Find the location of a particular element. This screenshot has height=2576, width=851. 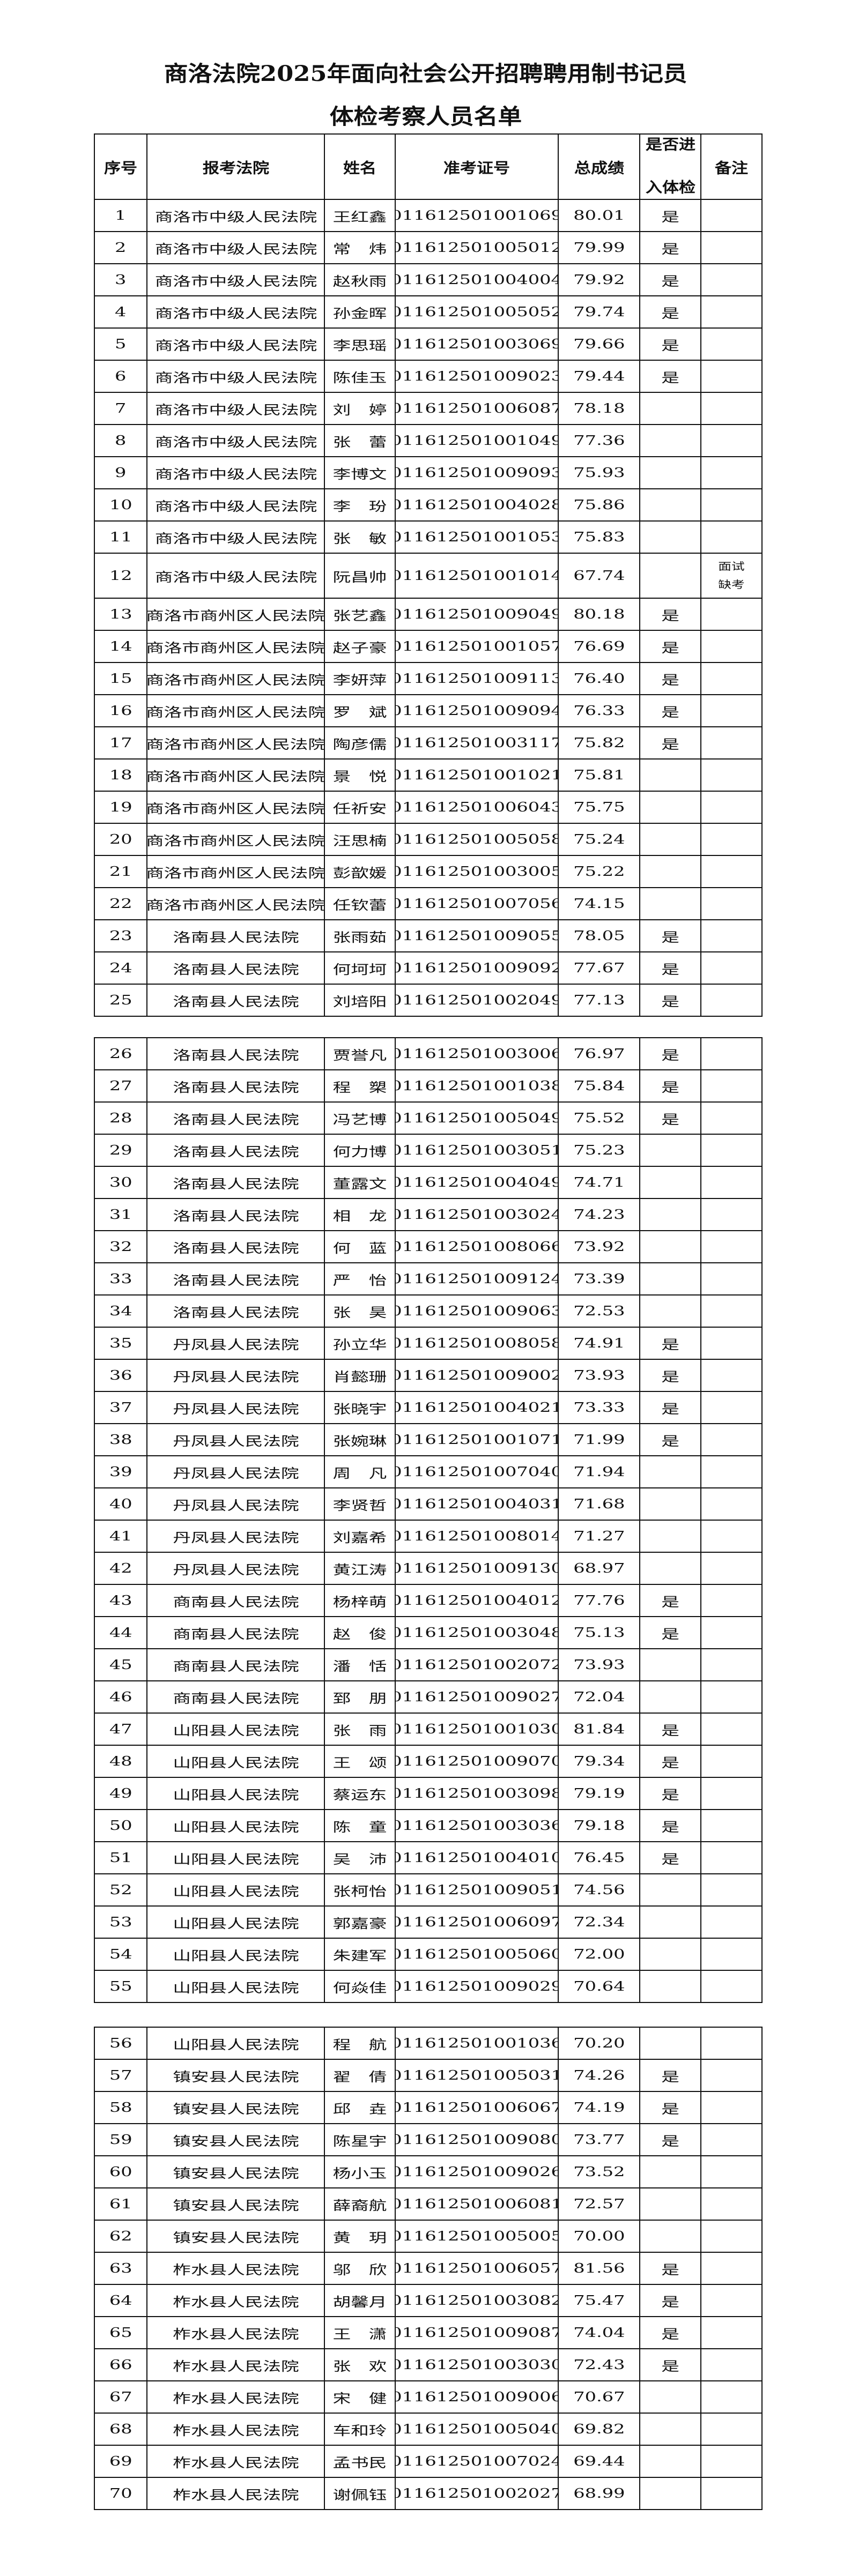

name-text: 常 炜 is located at coordinates (360, 249).